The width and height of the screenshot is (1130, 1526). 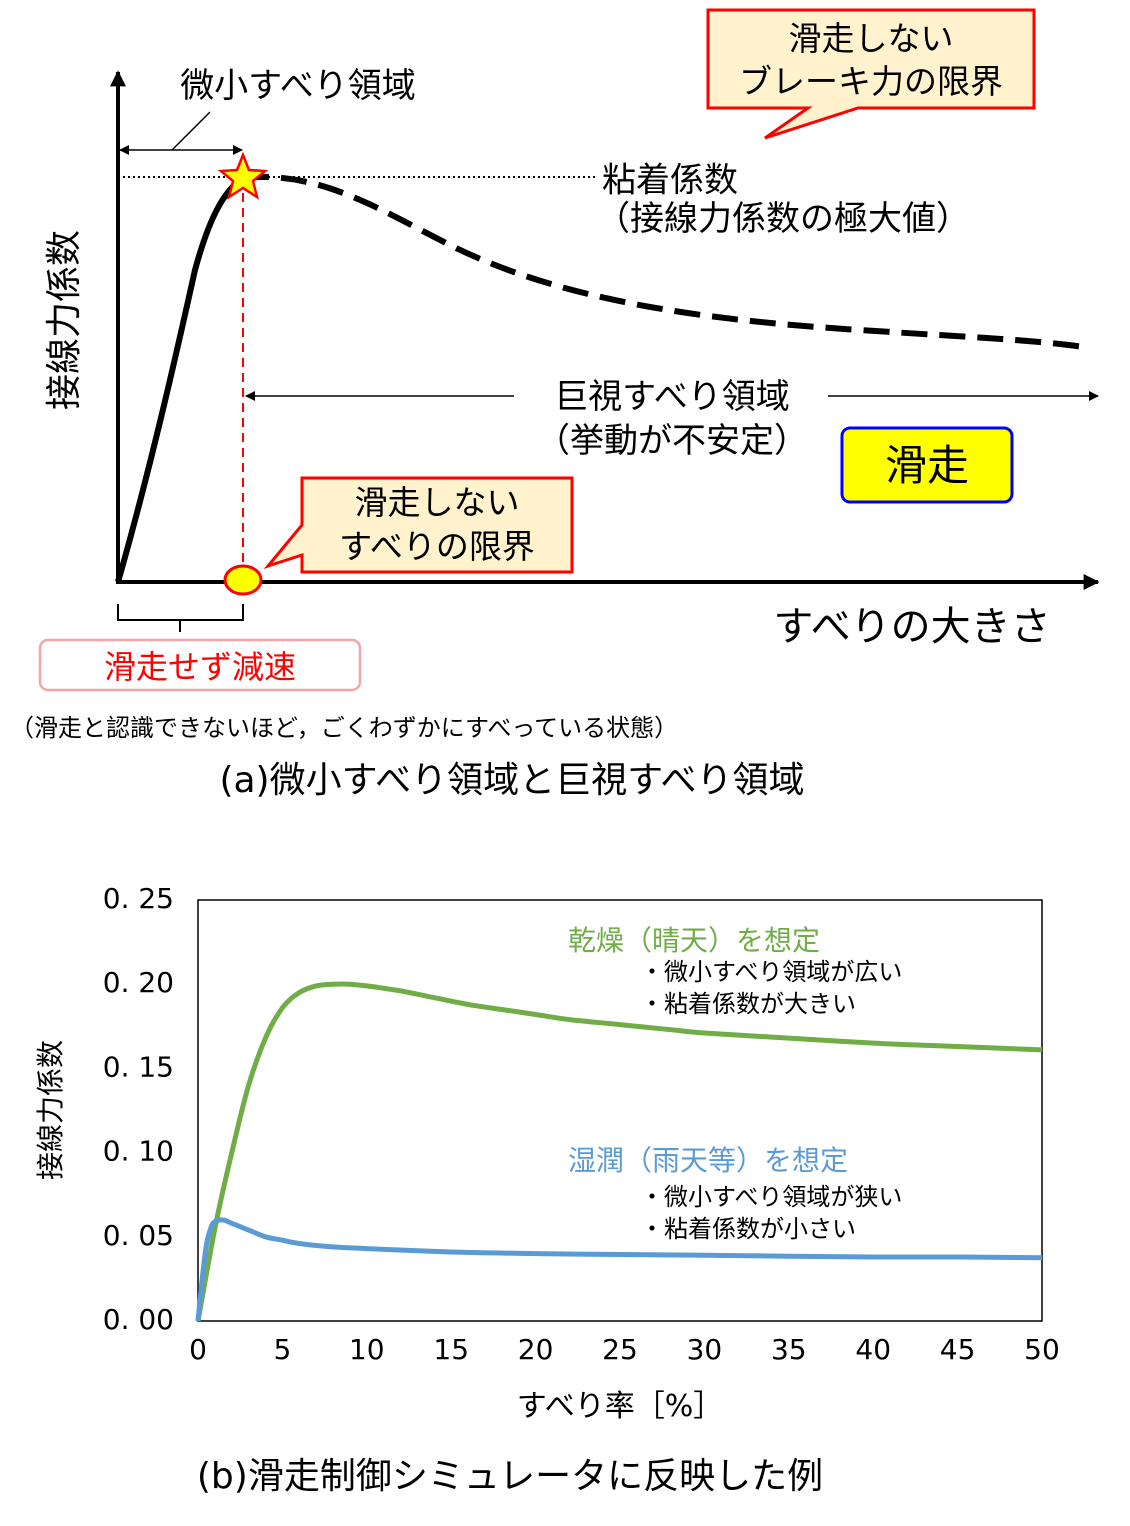 What do you see at coordinates (243, 580) in the screenshot?
I see `slip-limit-marker` at bounding box center [243, 580].